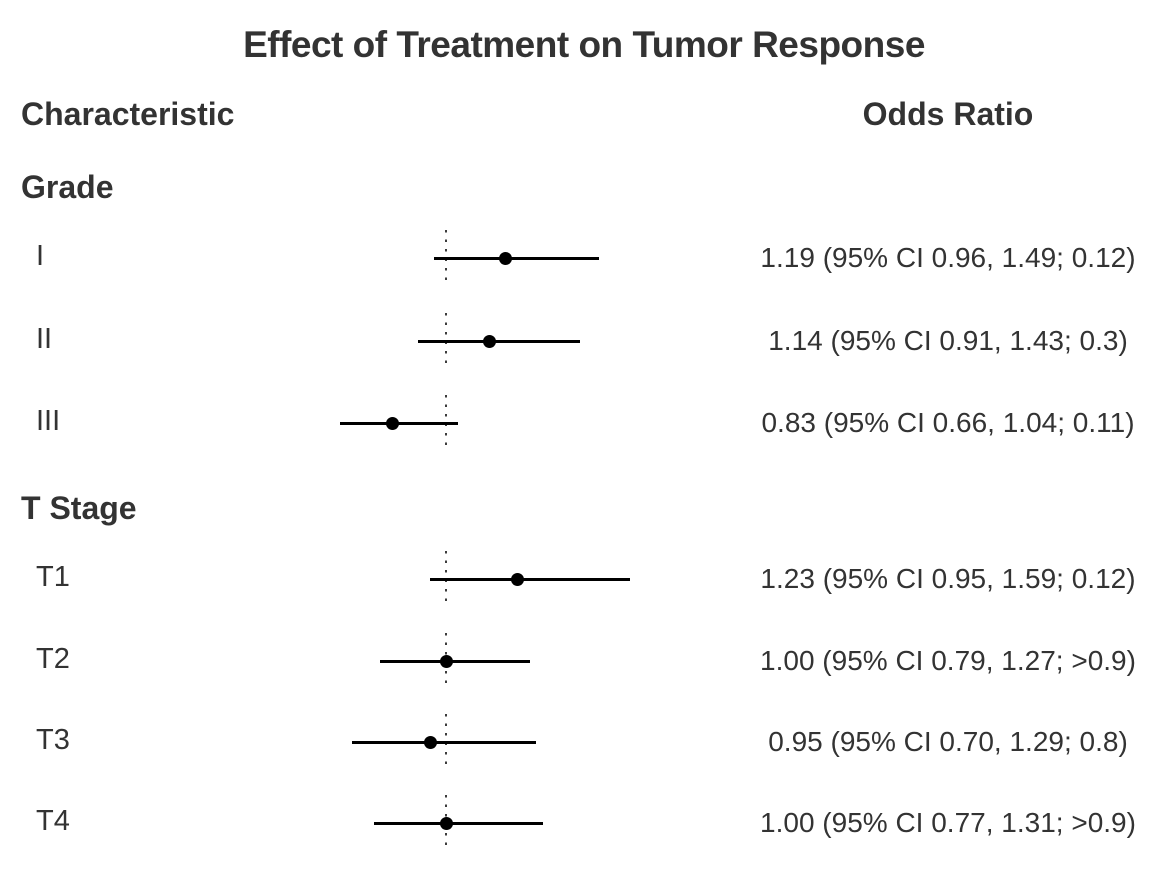 This screenshot has height=874, width=1168. What do you see at coordinates (79, 508) in the screenshot?
I see `section-label: T Stage` at bounding box center [79, 508].